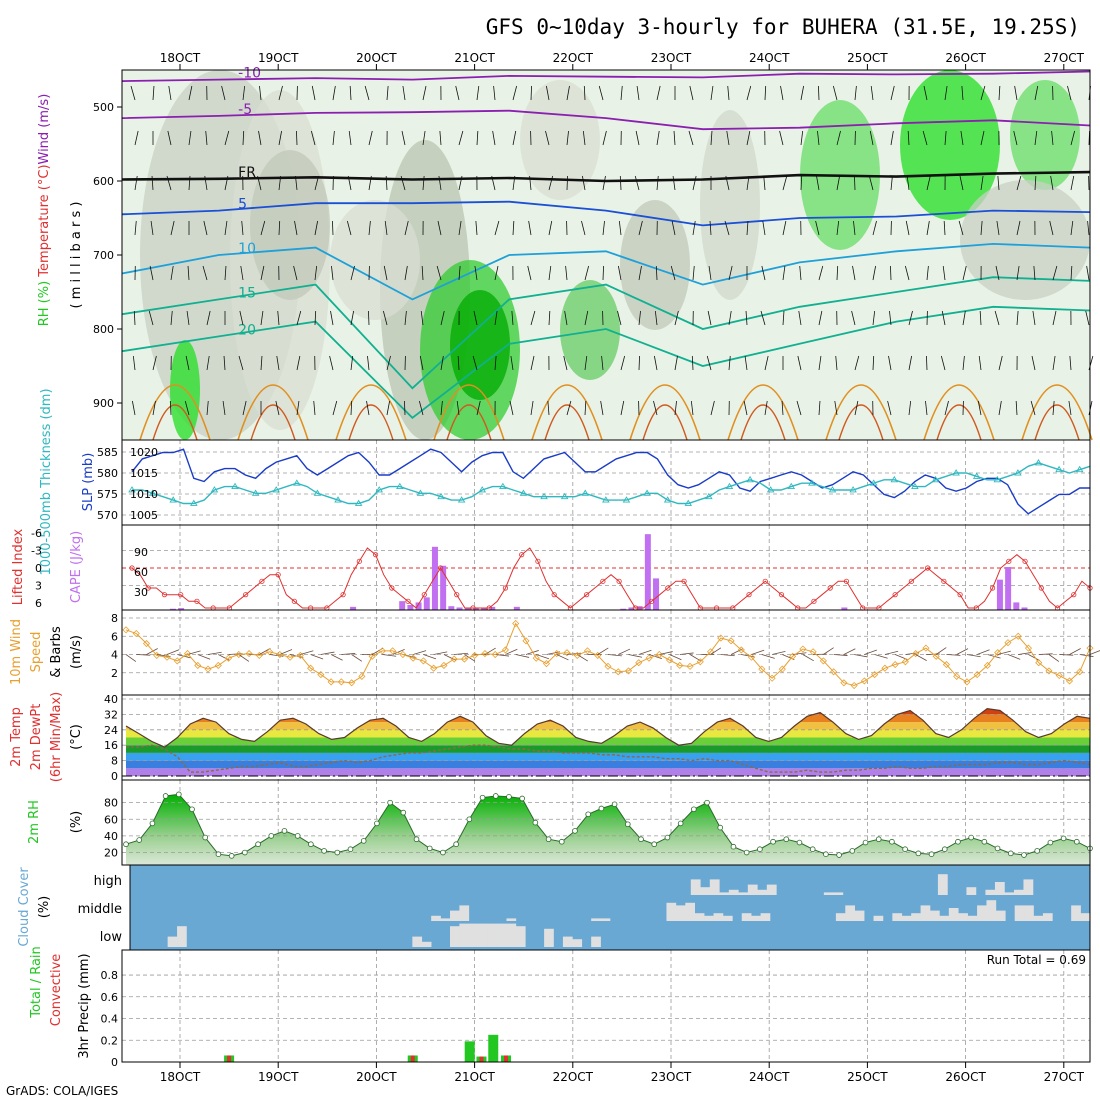 This screenshot has height=1100, width=1100. I want to click on y-axis-label: (%), so click(76, 822).